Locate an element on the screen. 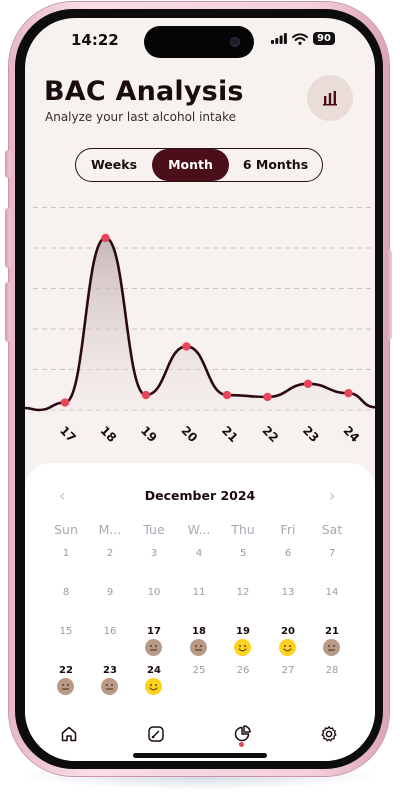 The image size is (400, 793). calendar-day: 28 is located at coordinates (332, 670).